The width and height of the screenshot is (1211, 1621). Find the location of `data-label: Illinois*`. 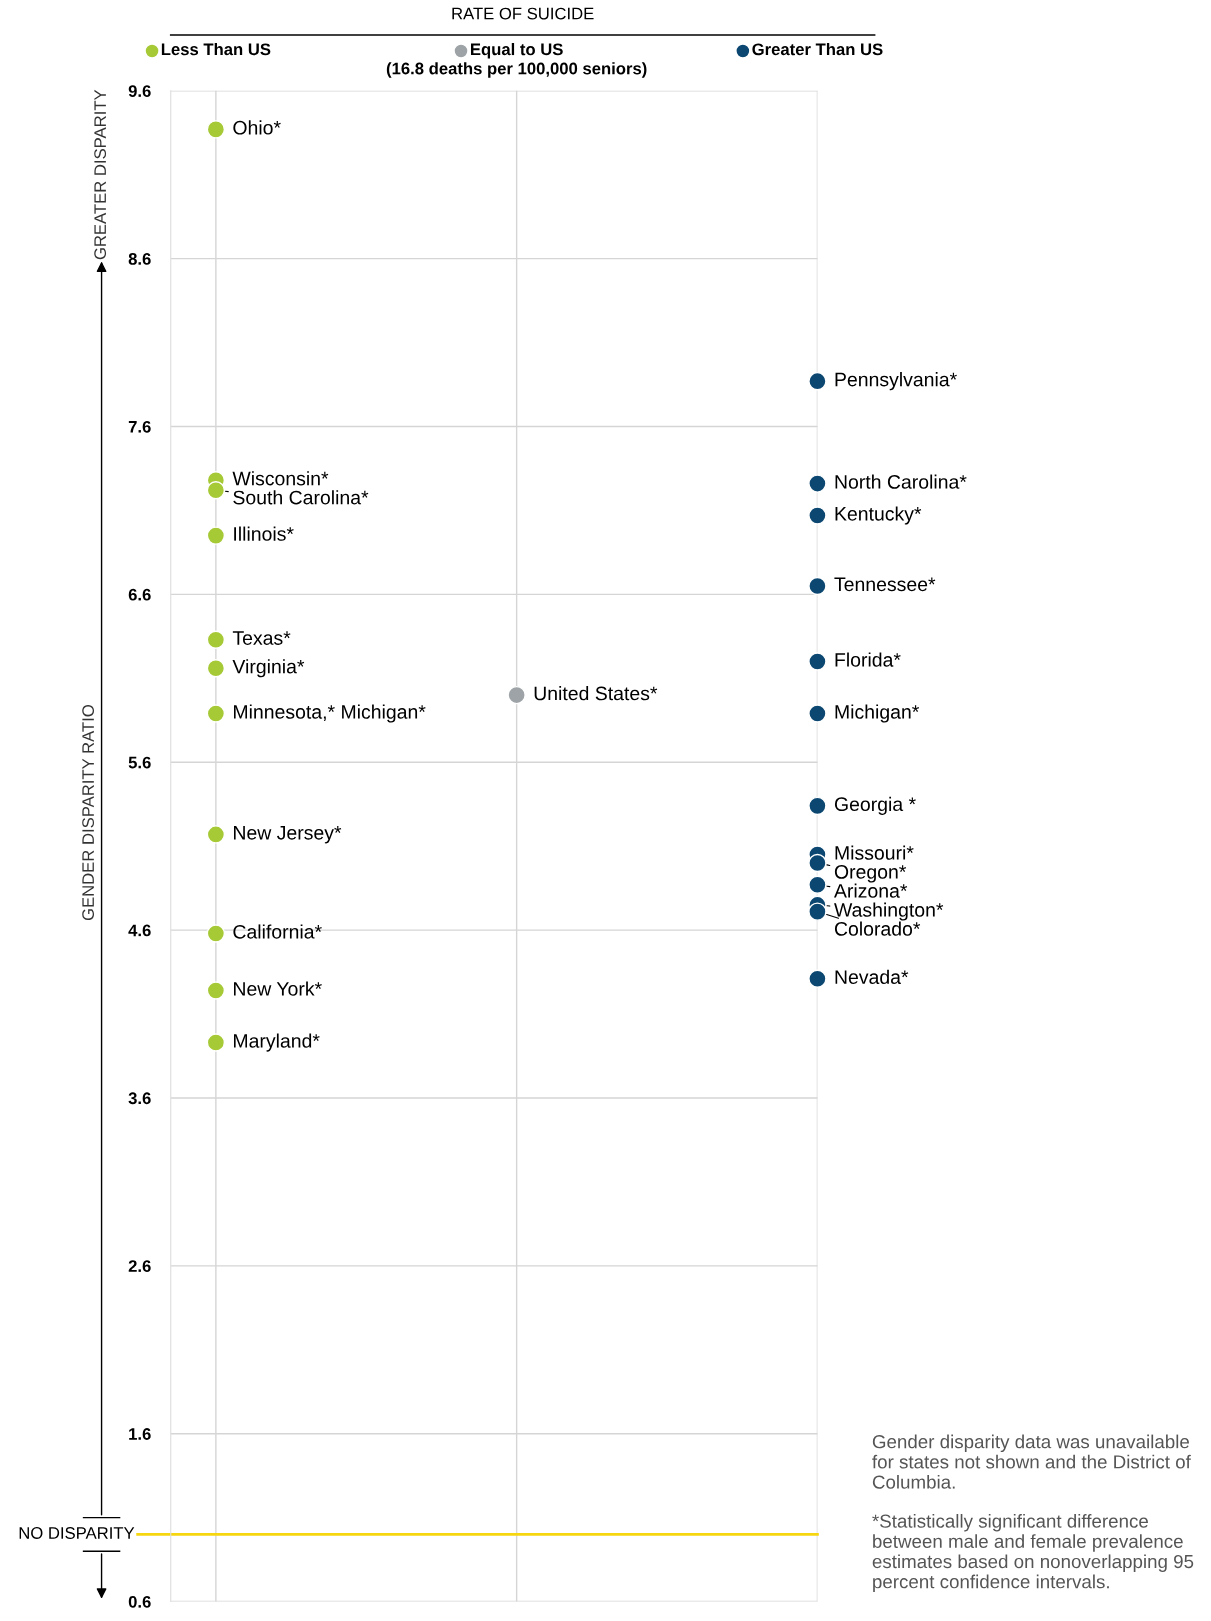

data-label: Illinois* is located at coordinates (264, 533).